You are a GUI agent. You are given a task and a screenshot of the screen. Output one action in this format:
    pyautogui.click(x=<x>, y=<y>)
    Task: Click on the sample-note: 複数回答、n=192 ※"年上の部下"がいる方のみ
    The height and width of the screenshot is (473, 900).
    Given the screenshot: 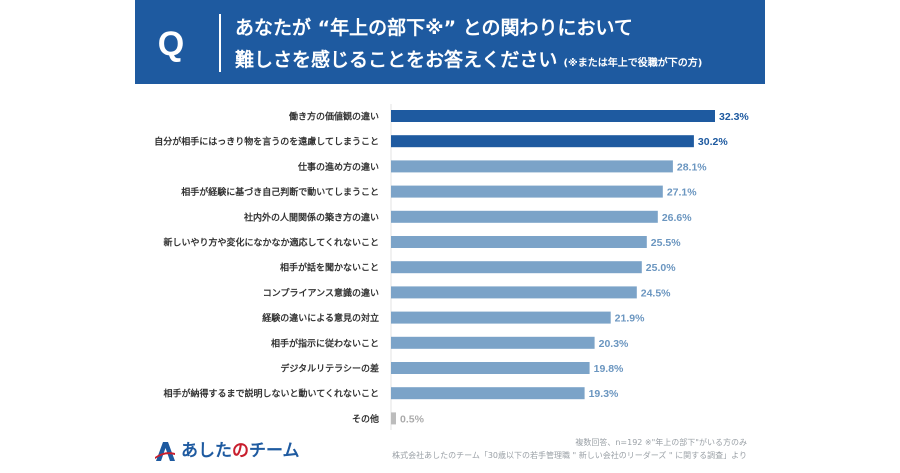 What is the action you would take?
    pyautogui.click(x=661, y=442)
    